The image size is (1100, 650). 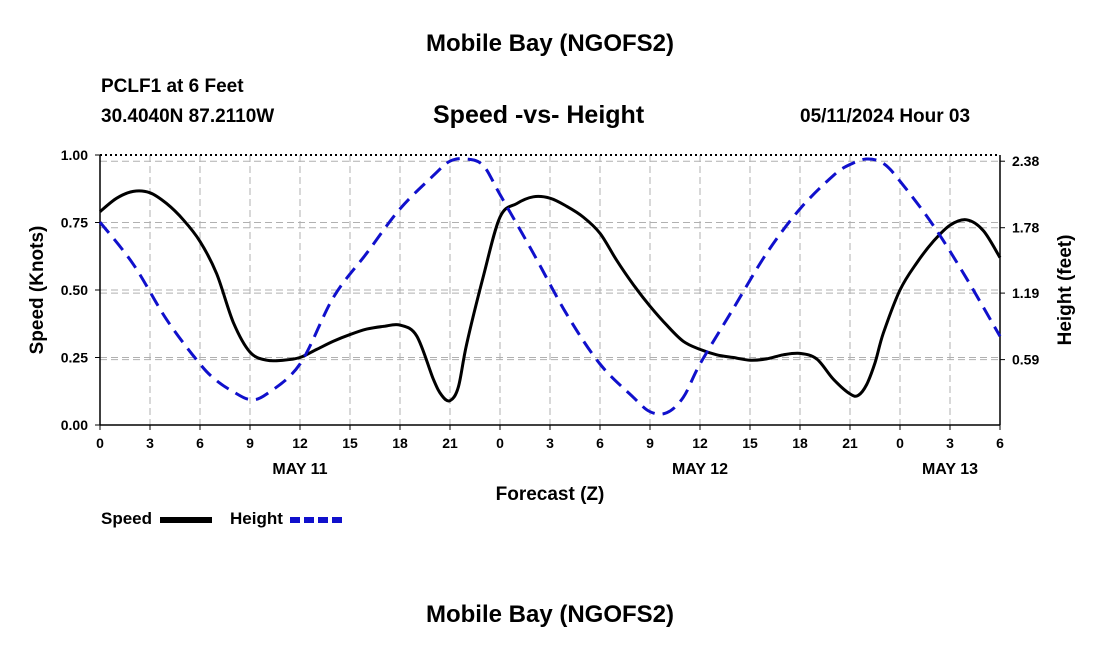 What do you see at coordinates (950, 469) in the screenshot?
I see `date-label: MAY 13` at bounding box center [950, 469].